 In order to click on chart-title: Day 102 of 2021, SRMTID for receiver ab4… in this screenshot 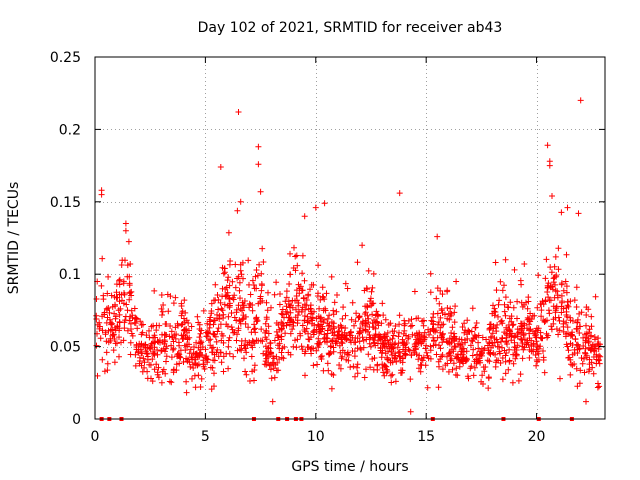, I will do `click(350, 28)`.